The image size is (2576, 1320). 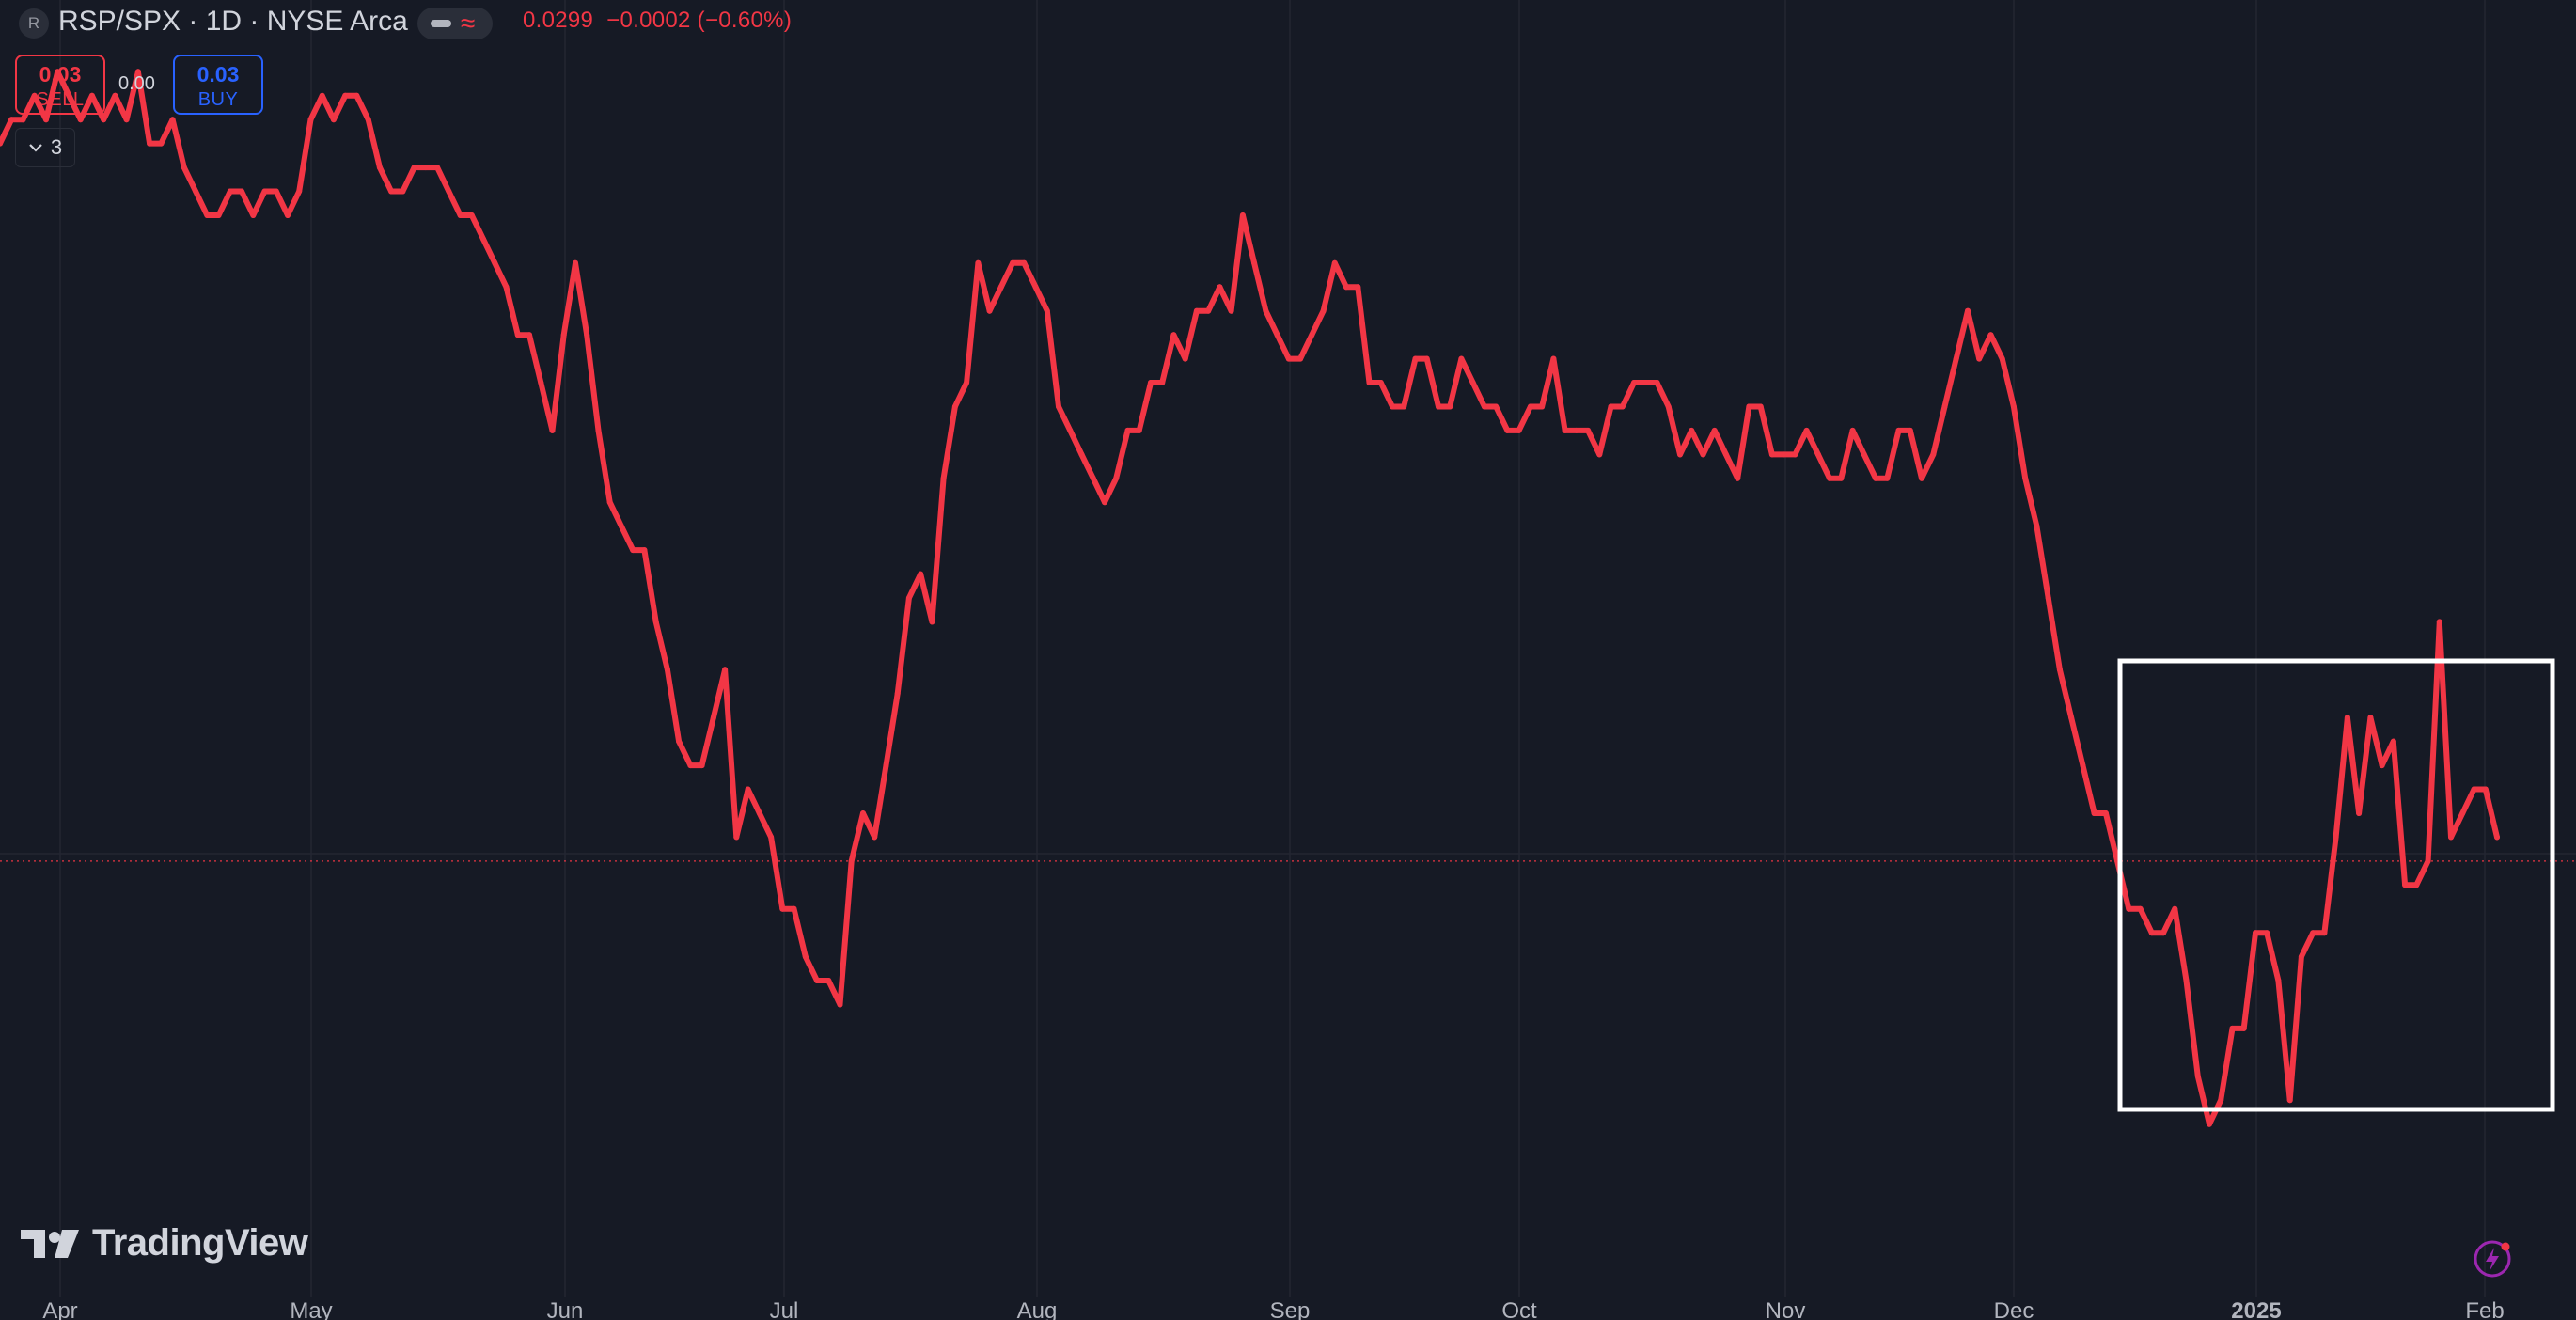 I want to click on symbol-title: RSP/SPX · 1D · NYSE Arca, so click(x=233, y=22).